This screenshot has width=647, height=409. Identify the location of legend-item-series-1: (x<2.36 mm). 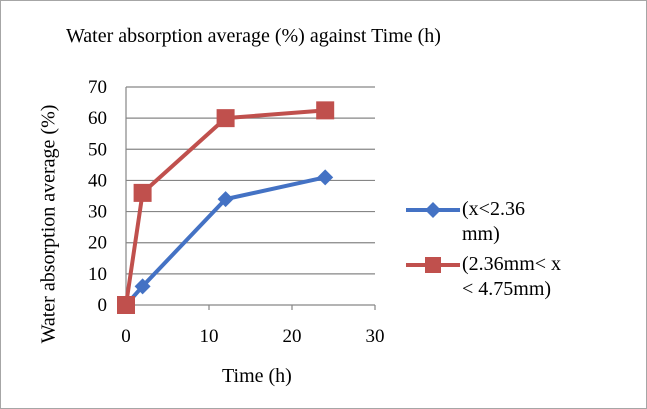
(484, 222).